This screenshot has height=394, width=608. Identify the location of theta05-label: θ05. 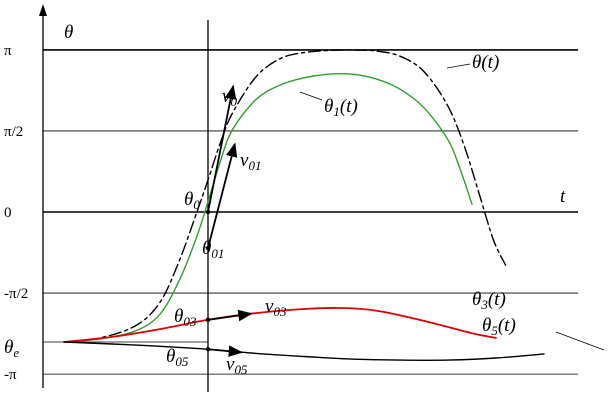
(177, 357).